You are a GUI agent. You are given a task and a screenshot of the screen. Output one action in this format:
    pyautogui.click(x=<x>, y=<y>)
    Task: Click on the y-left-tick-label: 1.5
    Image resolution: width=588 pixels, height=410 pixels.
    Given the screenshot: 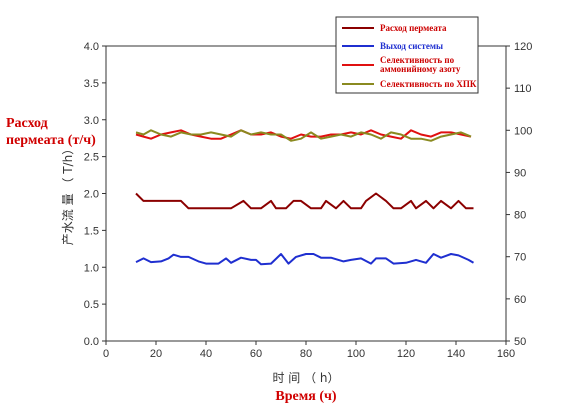 What is the action you would take?
    pyautogui.click(x=91, y=231)
    